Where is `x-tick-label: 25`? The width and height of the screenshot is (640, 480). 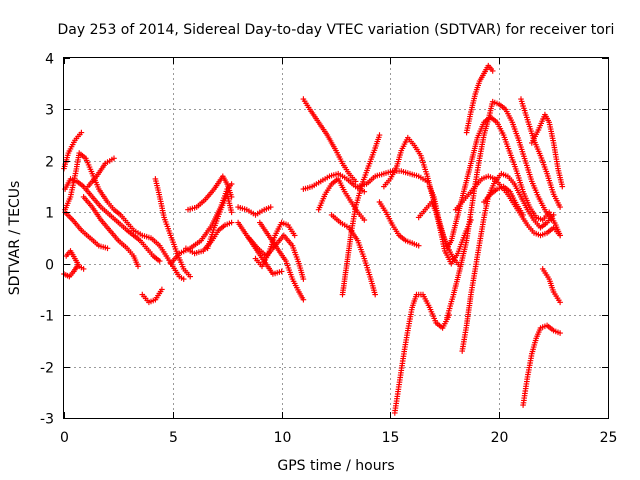 x-tick-label: 25 is located at coordinates (609, 438).